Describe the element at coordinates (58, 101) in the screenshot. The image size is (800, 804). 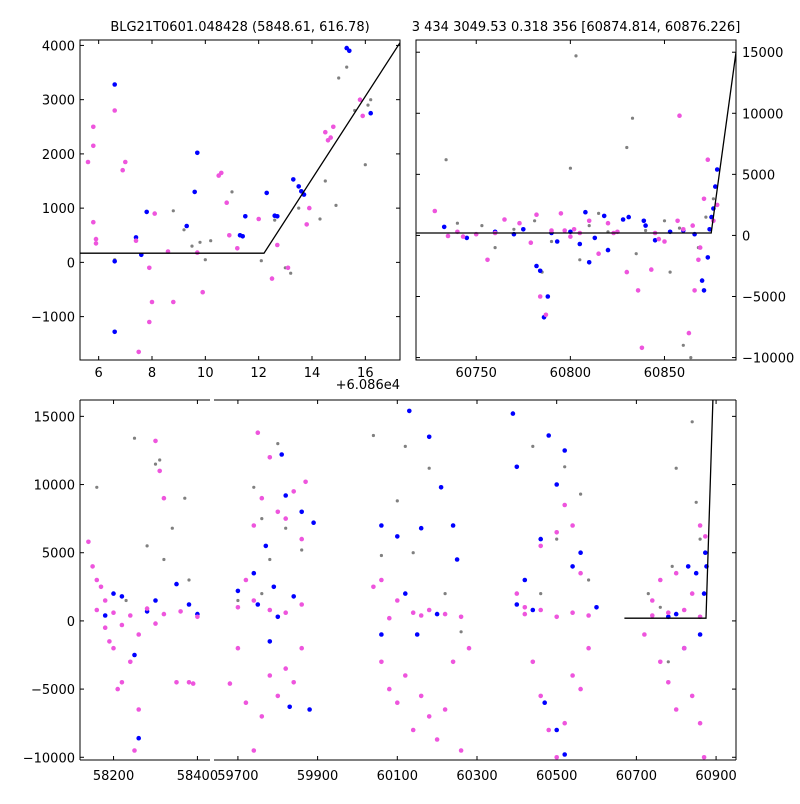
I see `y-tick-label: 3000` at that location.